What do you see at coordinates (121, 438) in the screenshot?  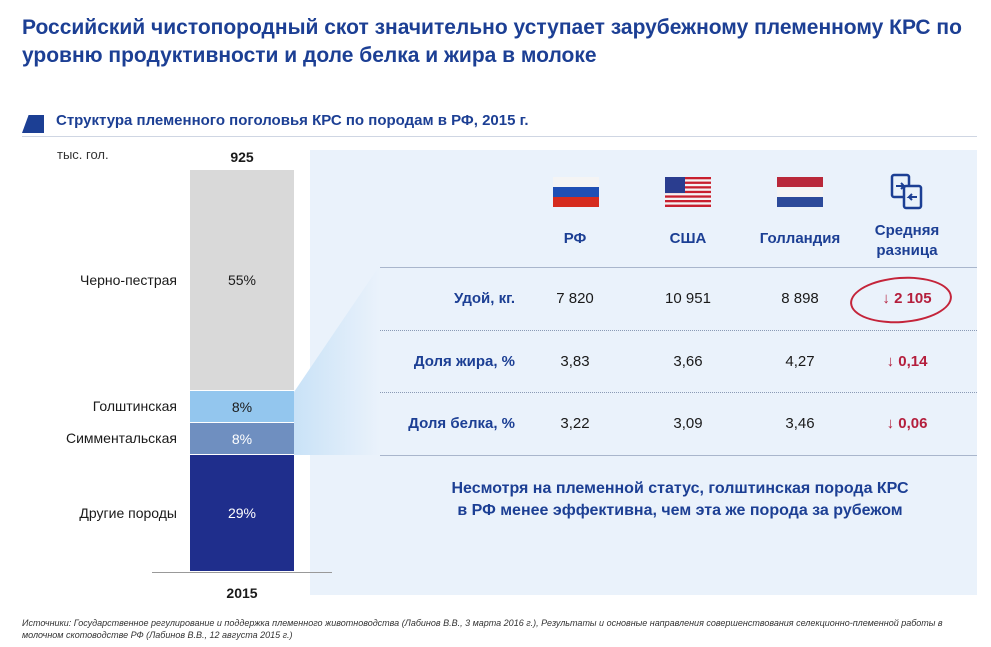 I see `legend-entry: Симментальская` at bounding box center [121, 438].